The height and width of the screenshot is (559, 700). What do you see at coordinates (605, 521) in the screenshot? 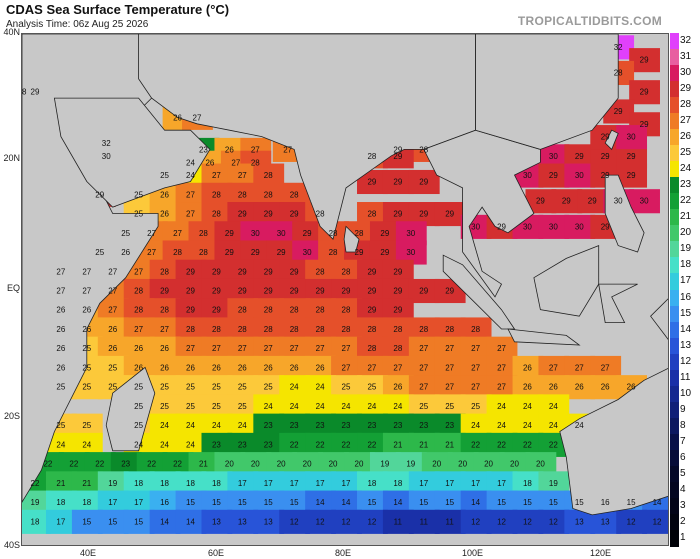
I see `sst-value-label: 13` at bounding box center [605, 521].